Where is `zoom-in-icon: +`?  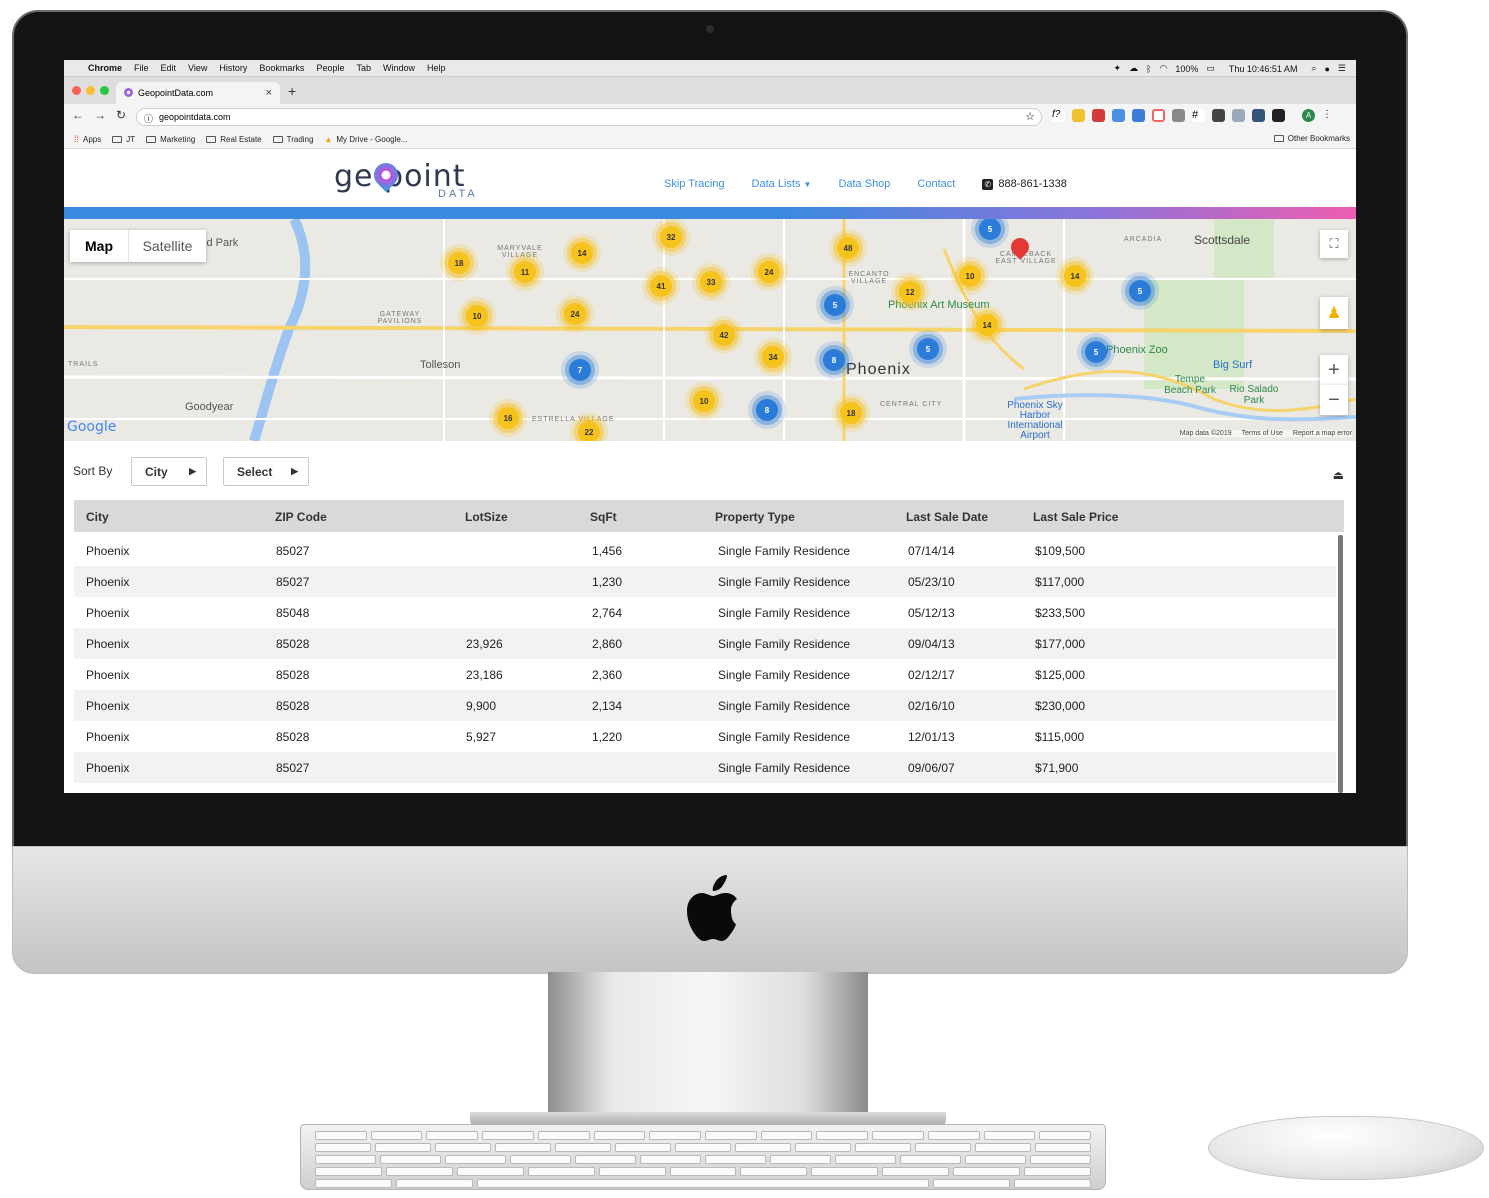 zoom-in-icon: + is located at coordinates (1334, 370).